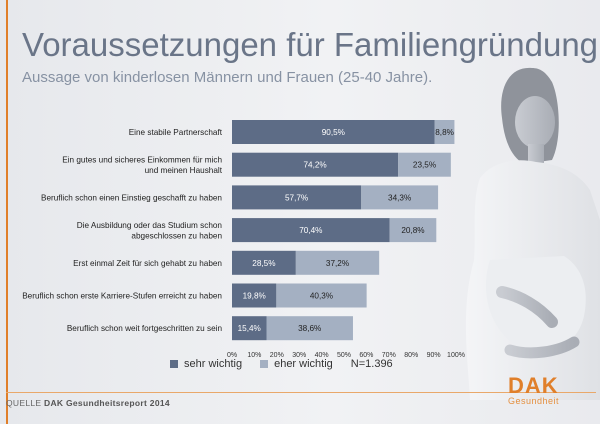 This screenshot has width=600, height=424. I want to click on data-label-sehr: 28,5%, so click(263, 263).